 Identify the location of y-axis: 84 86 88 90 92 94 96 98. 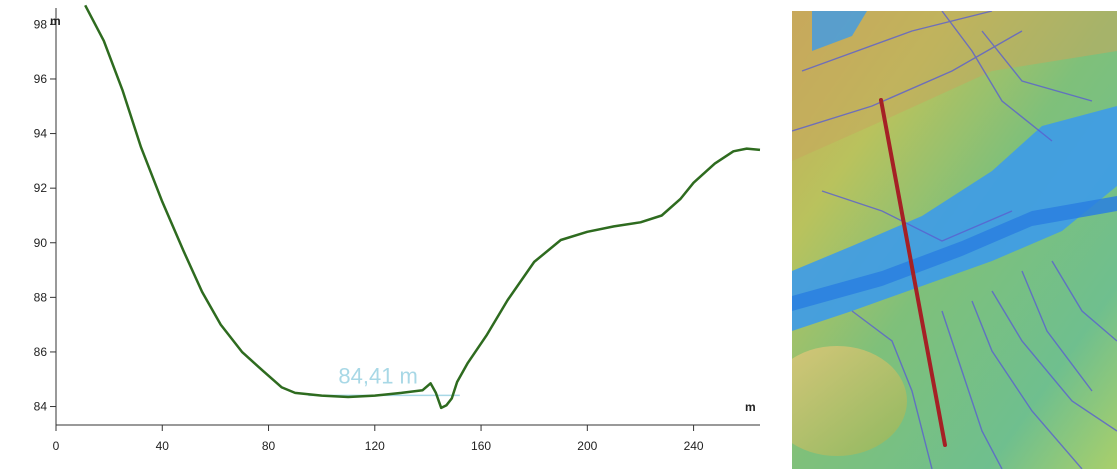
(45, 216).